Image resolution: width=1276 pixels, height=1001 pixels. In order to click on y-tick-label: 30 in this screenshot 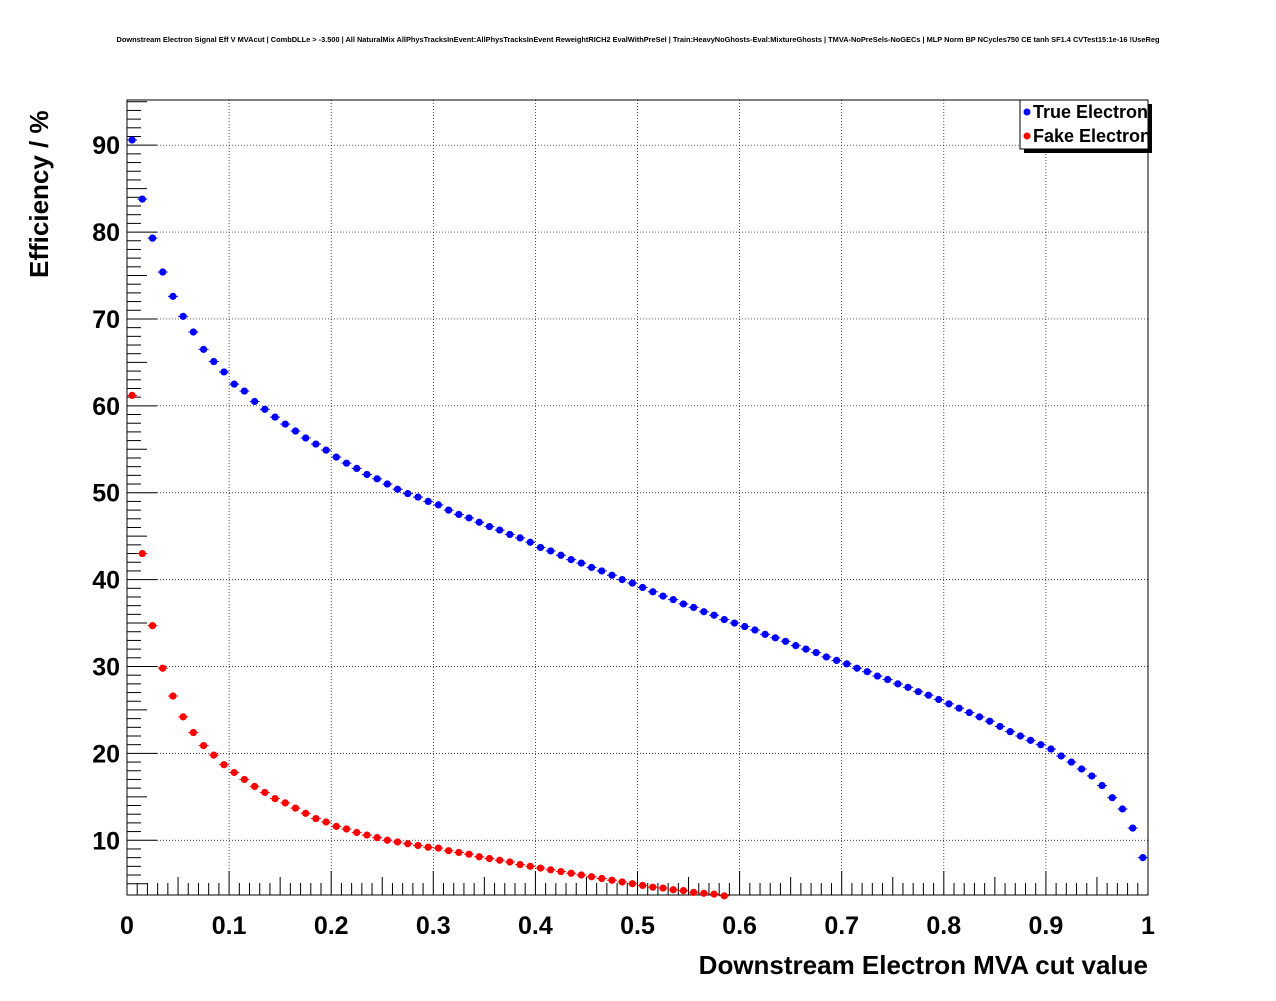, I will do `click(106, 667)`.